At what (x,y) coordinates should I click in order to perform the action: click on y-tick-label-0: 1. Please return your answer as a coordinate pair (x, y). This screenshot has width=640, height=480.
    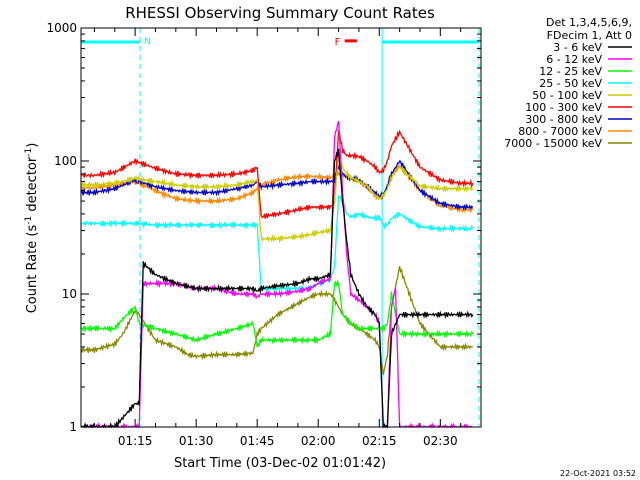
    Looking at the image, I should click on (73, 427).